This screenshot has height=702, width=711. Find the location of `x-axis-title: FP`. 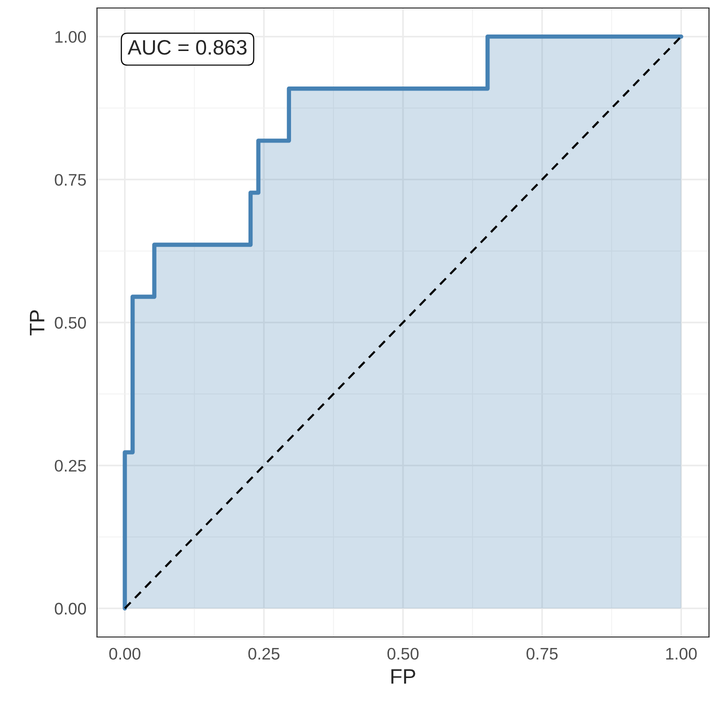

x-axis-title: FP is located at coordinates (403, 676).